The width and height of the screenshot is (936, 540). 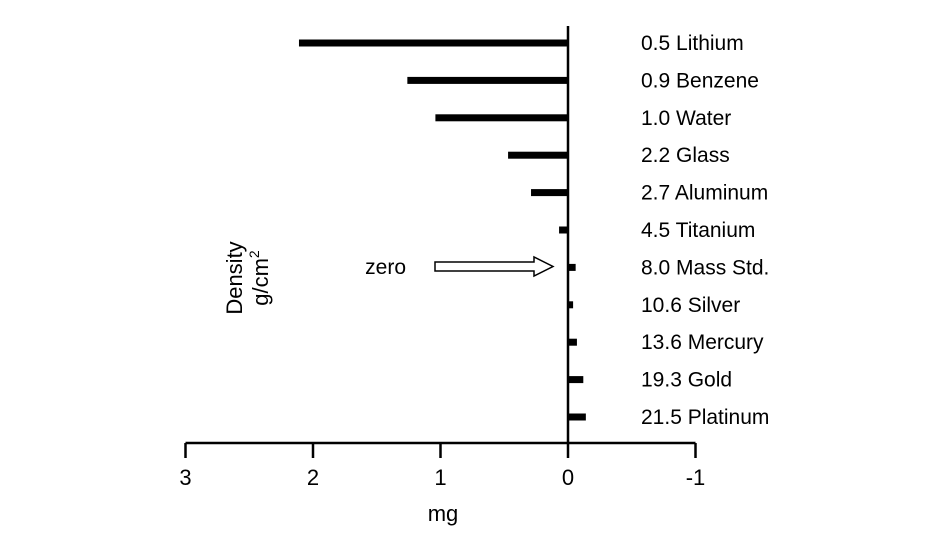 What do you see at coordinates (185, 477) in the screenshot?
I see `x-tick-label: 3` at bounding box center [185, 477].